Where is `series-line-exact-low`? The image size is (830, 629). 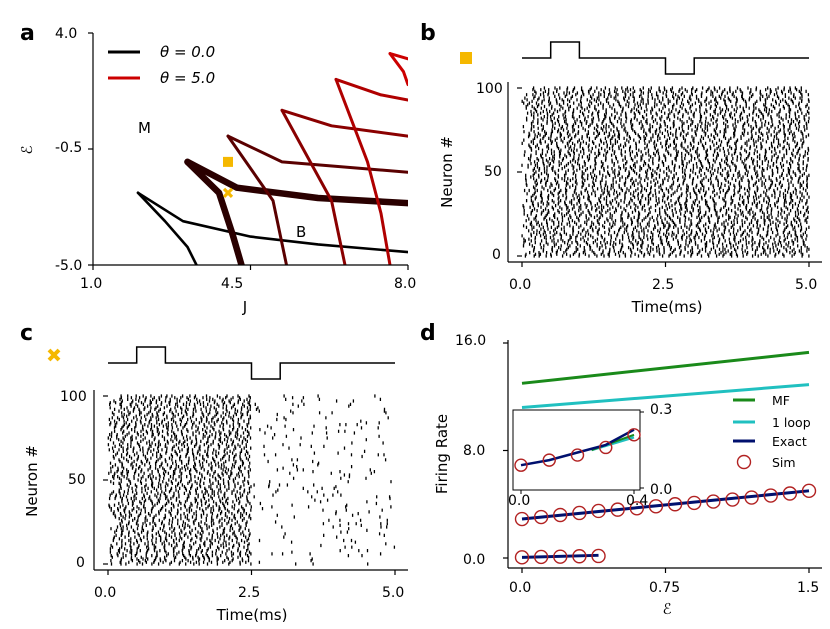 series-line-exact-low is located at coordinates (560, 556).